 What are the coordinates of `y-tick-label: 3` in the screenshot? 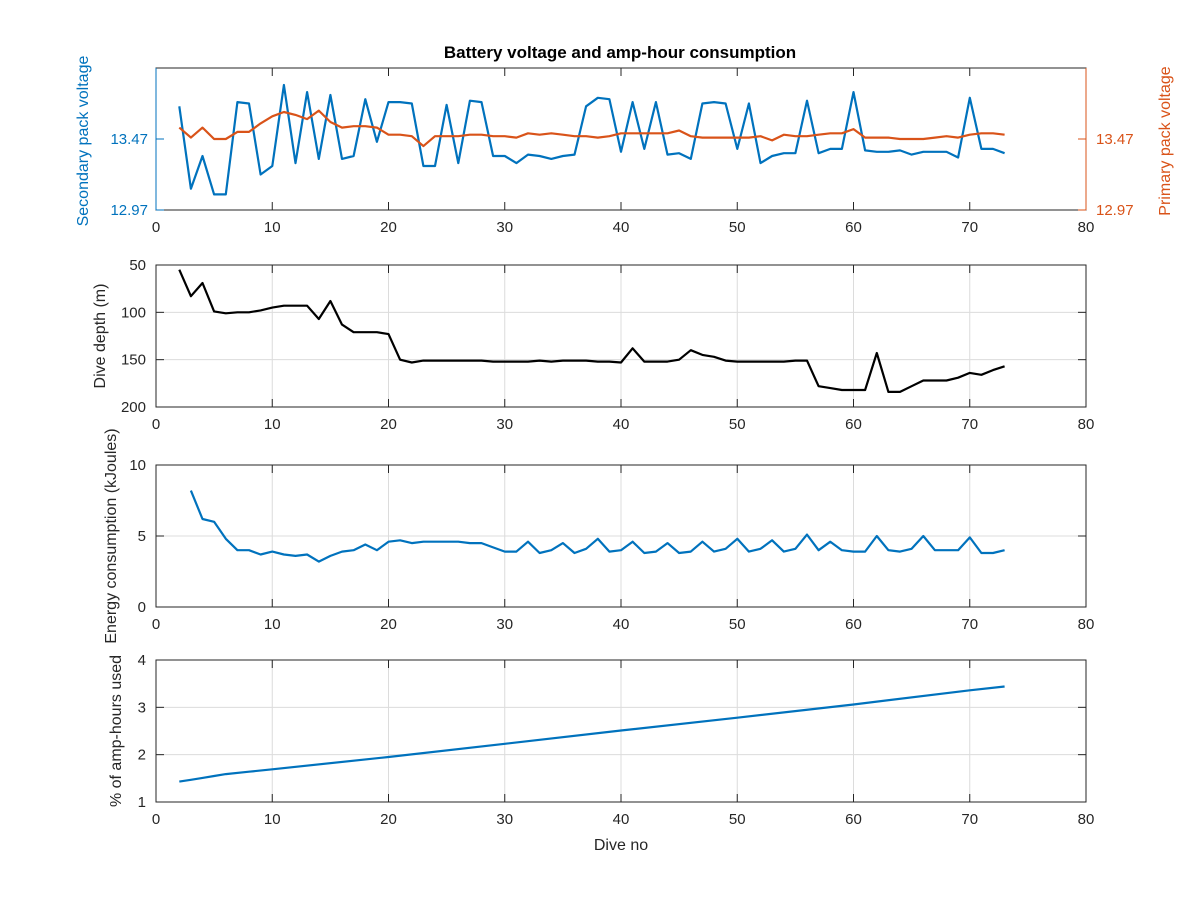 It's located at (142, 707).